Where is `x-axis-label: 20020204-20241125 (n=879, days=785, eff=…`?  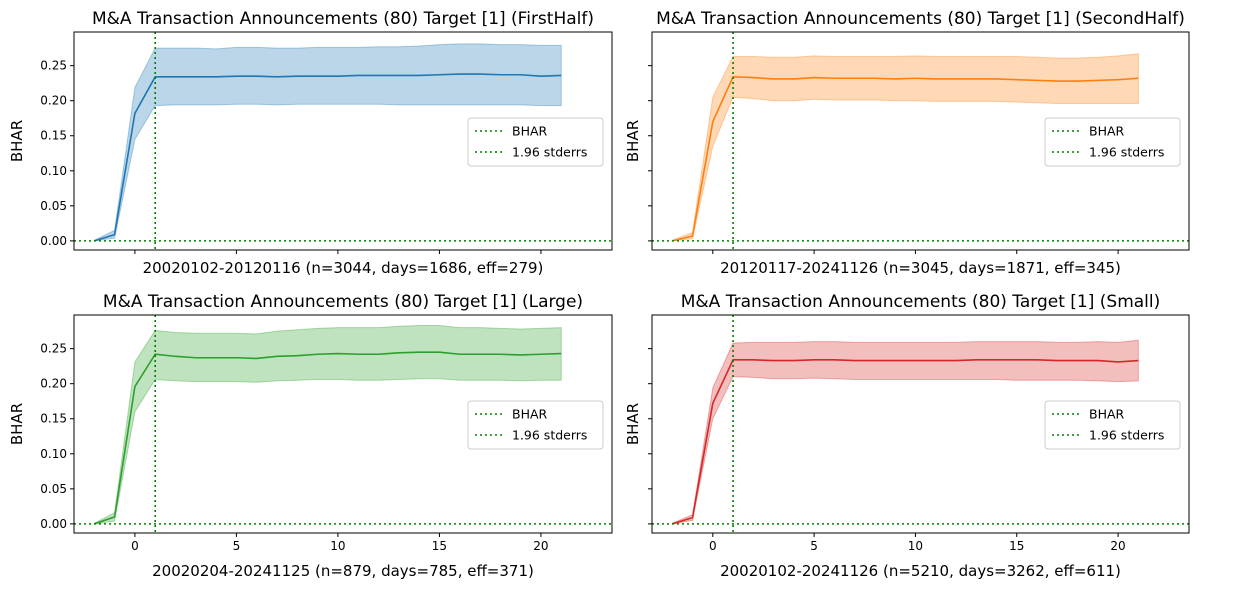
x-axis-label: 20020204-20241125 (n=879, days=785, eff=… is located at coordinates (343, 571).